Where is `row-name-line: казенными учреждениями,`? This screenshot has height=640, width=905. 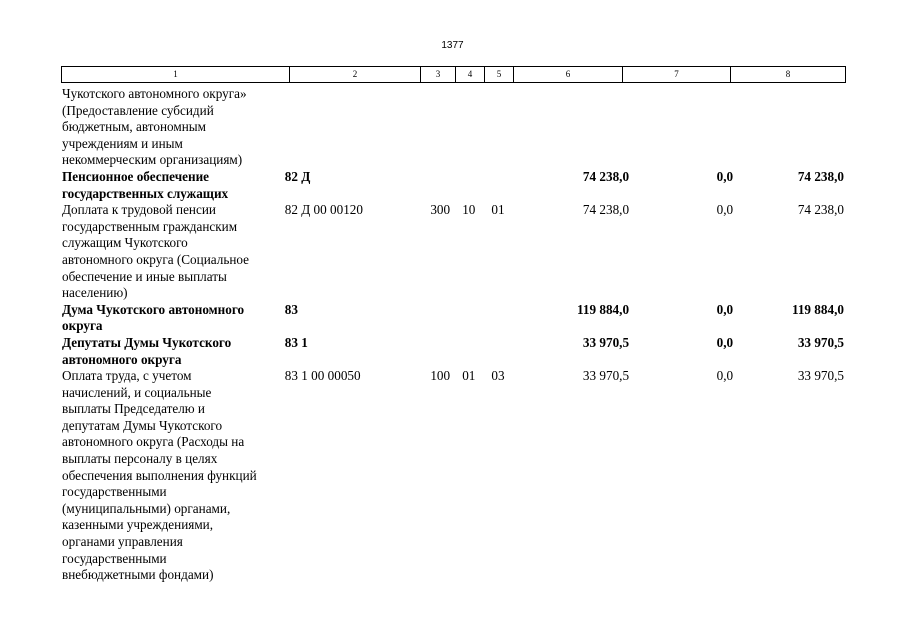 row-name-line: казенными учреждениями, is located at coordinates (138, 525).